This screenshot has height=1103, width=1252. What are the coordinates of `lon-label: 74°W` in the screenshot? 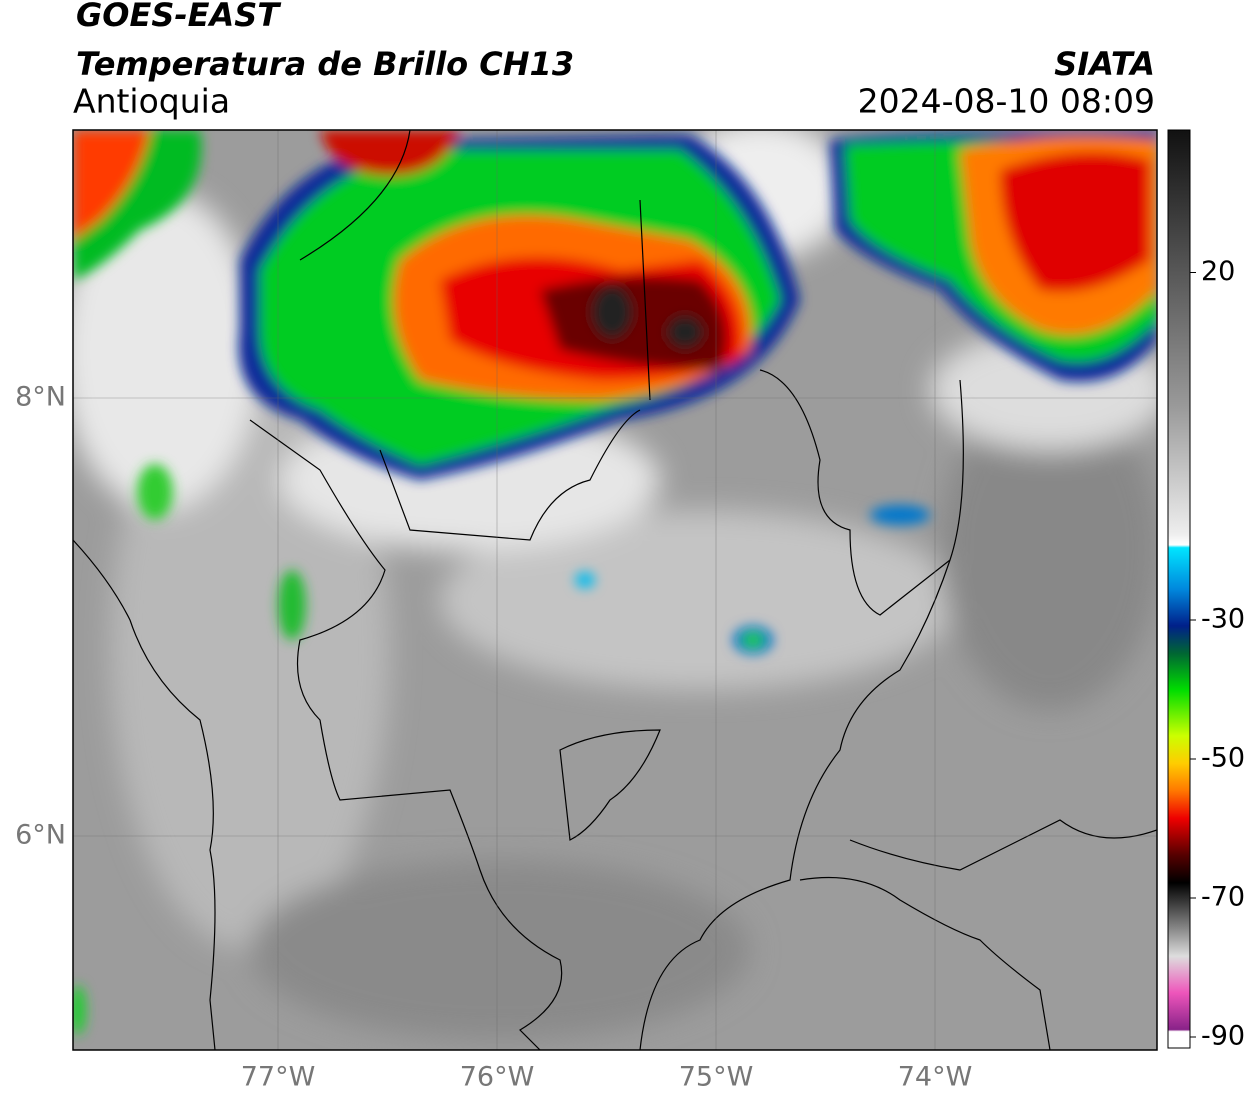 It's located at (935, 1077).